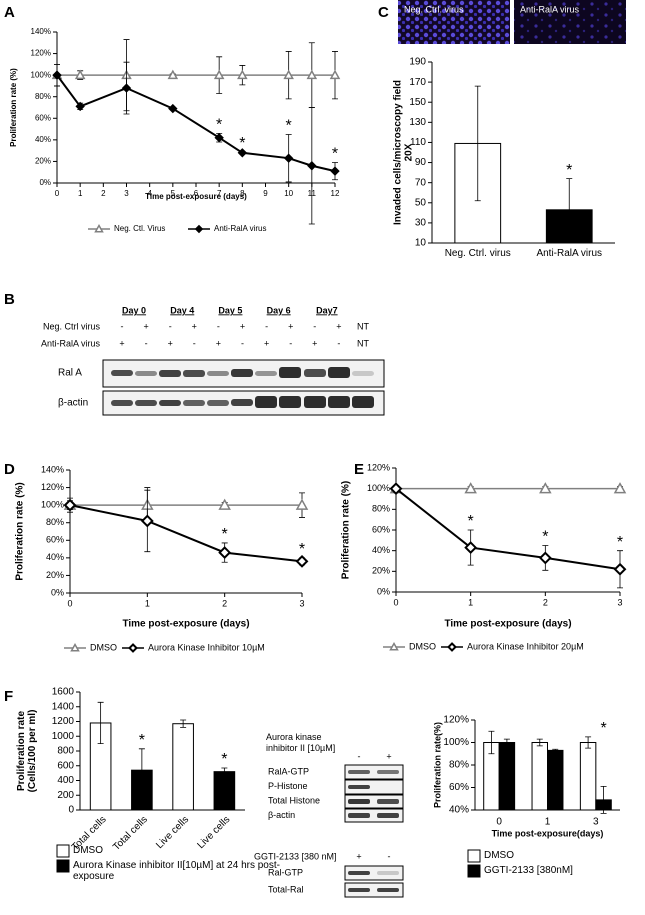  What do you see at coordinates (224, 603) in the screenshot?
I see `x-tick-label: 2` at bounding box center [224, 603].